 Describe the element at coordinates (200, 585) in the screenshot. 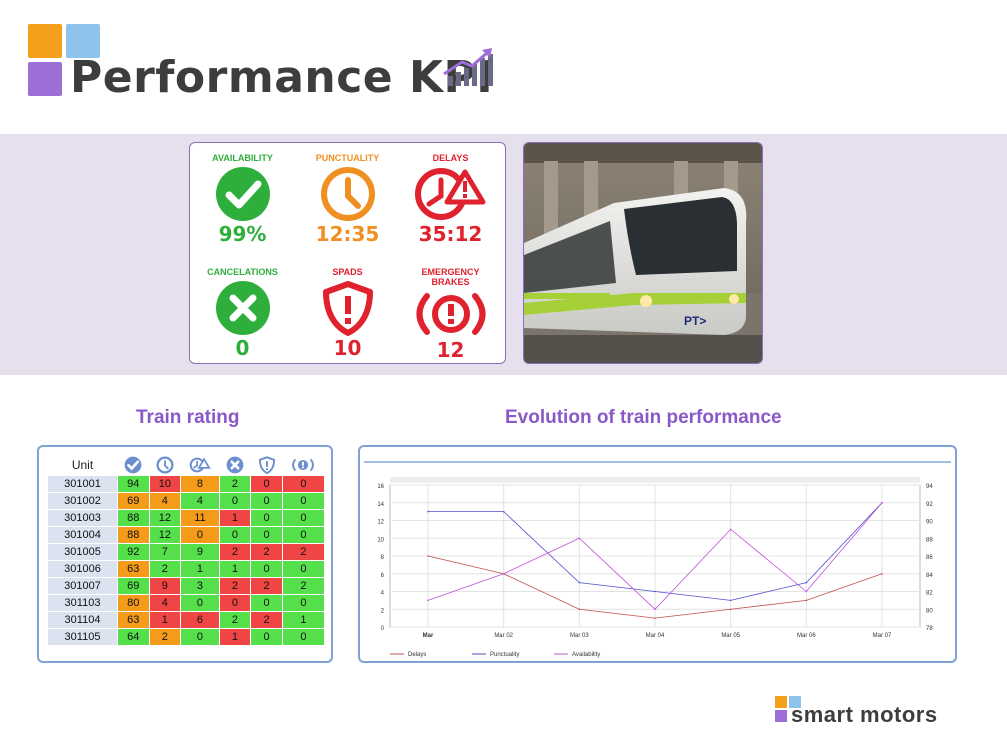

I see `rating-cell: 3` at that location.